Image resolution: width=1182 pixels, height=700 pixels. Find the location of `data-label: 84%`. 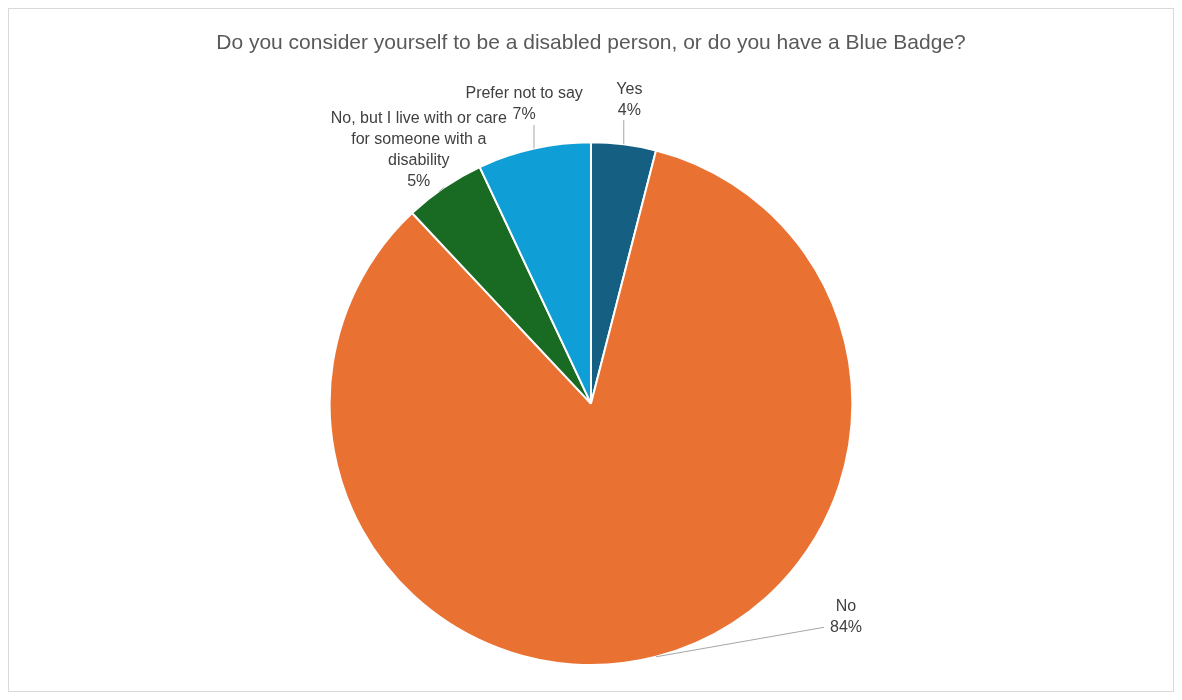

data-label: 84% is located at coordinates (846, 626).